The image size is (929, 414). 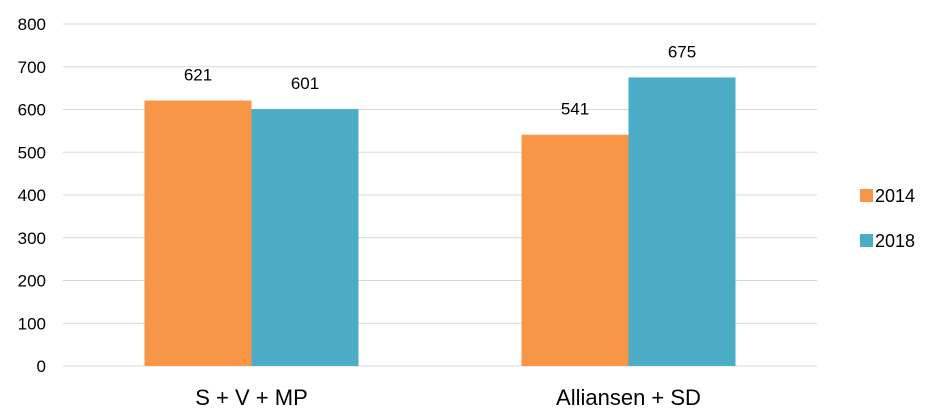 I want to click on y-tick-label: 500, so click(x=32, y=152).